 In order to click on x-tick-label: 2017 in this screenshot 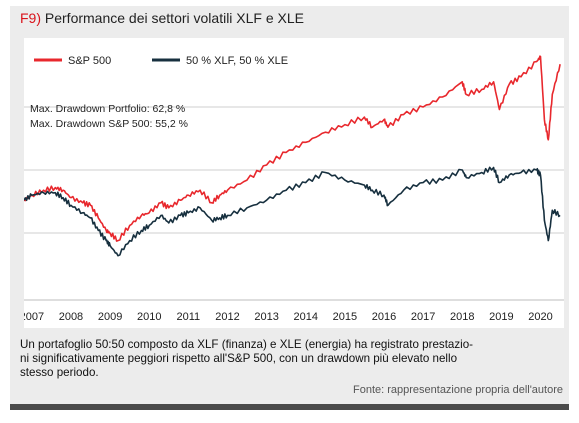, I will do `click(423, 317)`.